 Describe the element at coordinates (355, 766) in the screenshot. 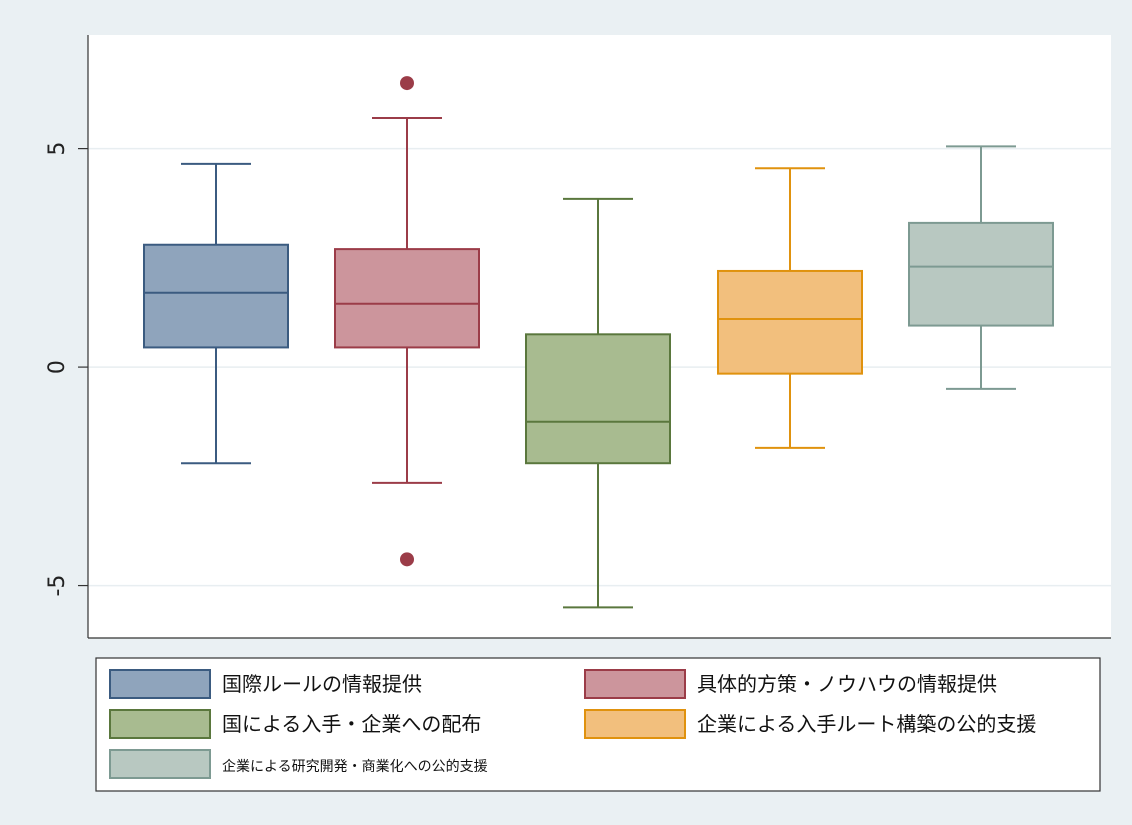

I see `legend-label: 企業による研究開発・商業化への公的支援` at that location.